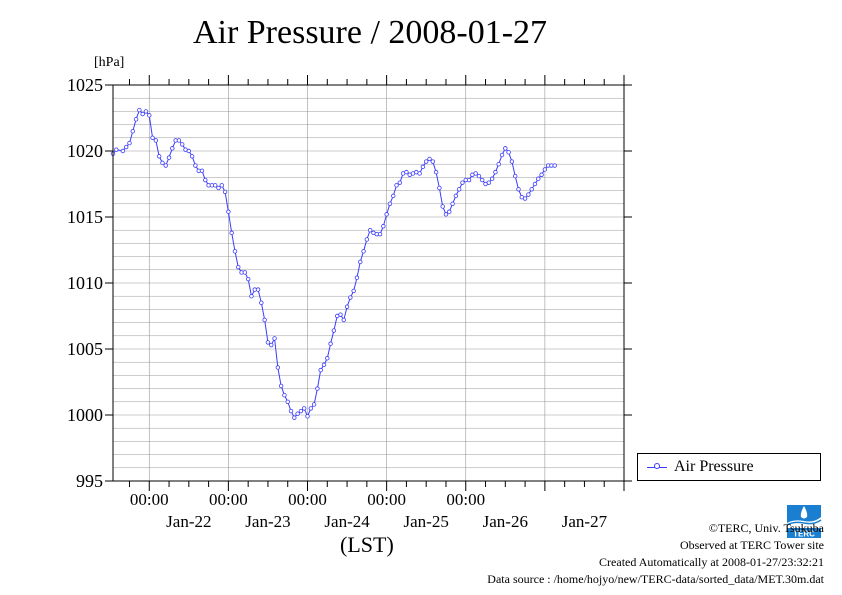 This screenshot has height=595, width=842. What do you see at coordinates (85, 217) in the screenshot?
I see `y-tick-label: 1015` at bounding box center [85, 217].